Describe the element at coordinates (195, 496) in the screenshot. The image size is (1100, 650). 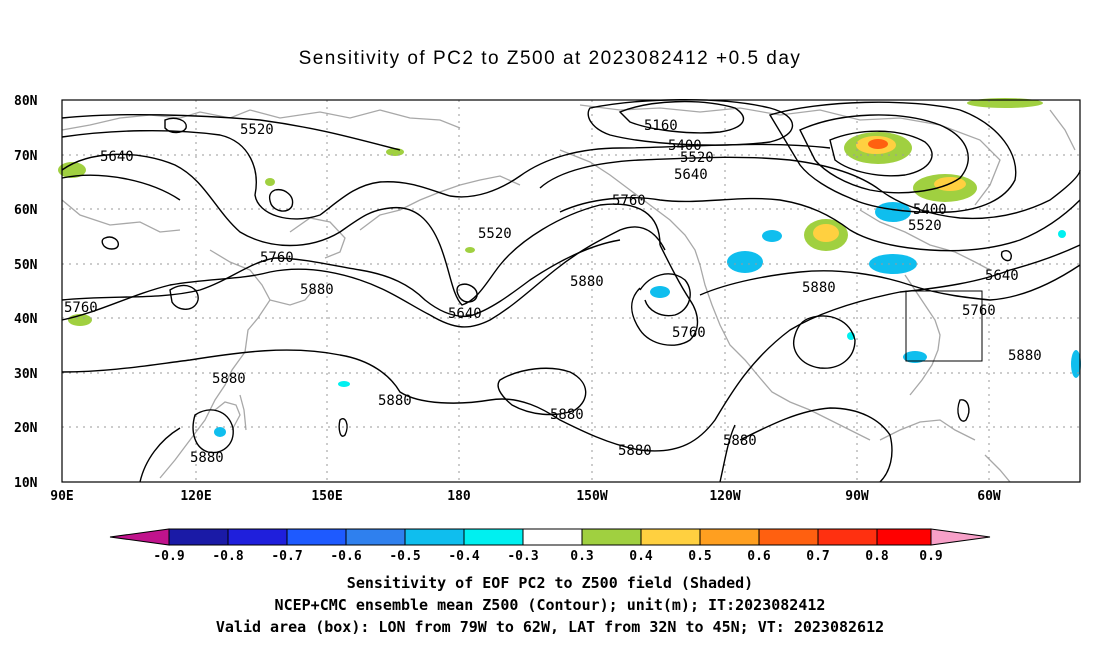
I see `lon-label: 120E` at that location.